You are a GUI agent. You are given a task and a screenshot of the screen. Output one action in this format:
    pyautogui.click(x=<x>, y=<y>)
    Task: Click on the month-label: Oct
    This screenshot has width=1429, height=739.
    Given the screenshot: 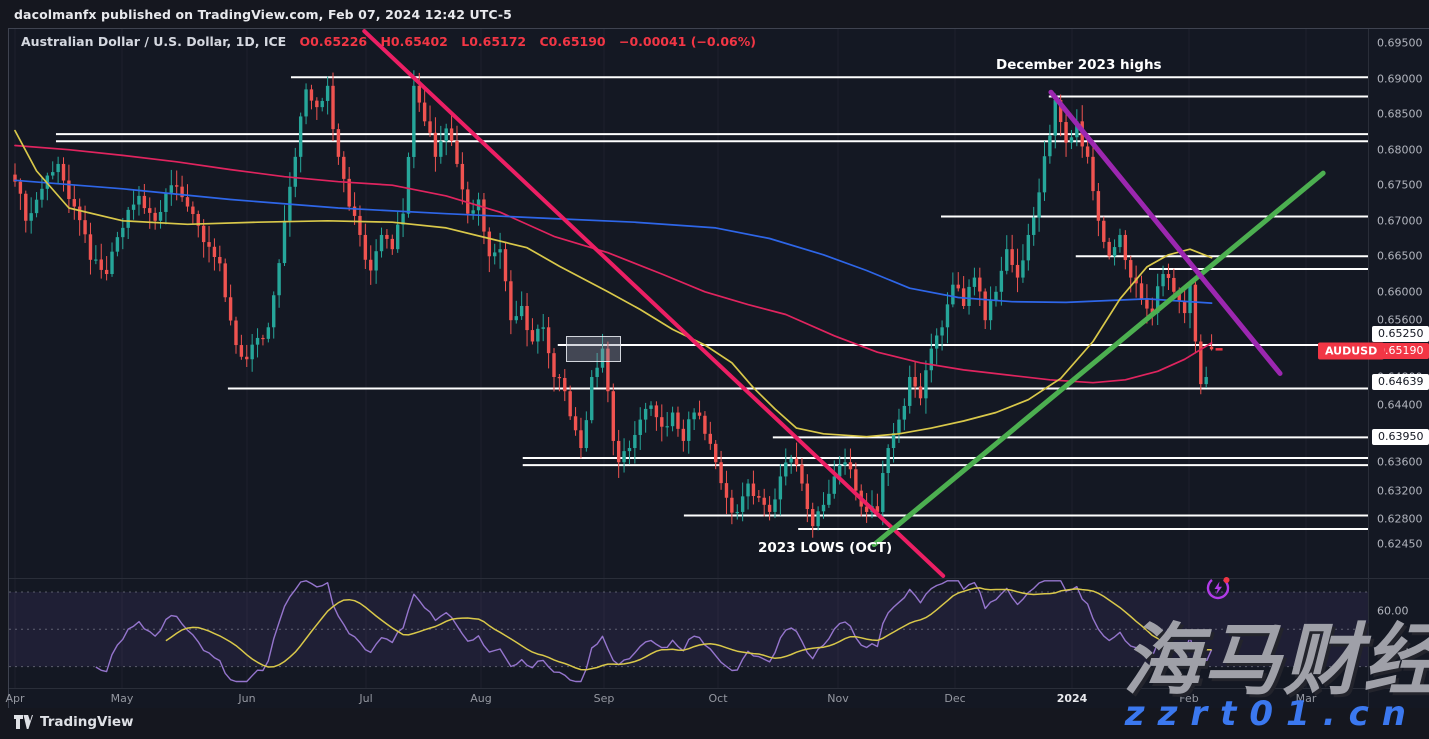 What is the action you would take?
    pyautogui.click(x=718, y=698)
    